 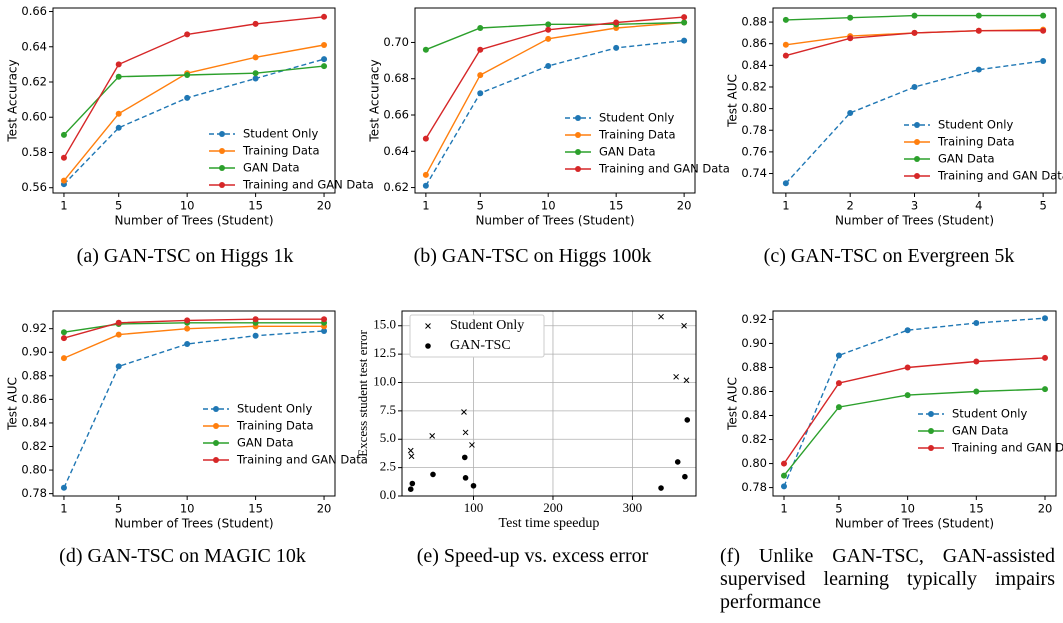 I want to click on y-tick-label: 0.70, so click(x=396, y=42).